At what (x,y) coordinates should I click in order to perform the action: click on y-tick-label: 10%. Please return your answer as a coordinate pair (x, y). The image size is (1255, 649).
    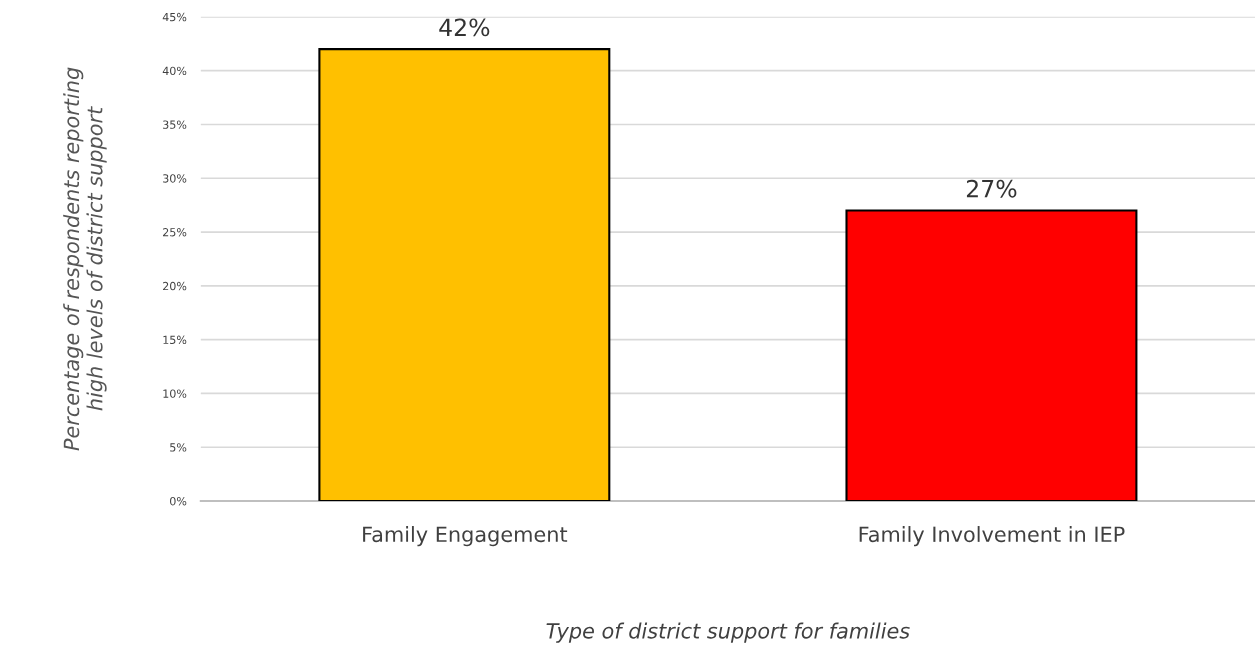
    Looking at the image, I should click on (175, 393).